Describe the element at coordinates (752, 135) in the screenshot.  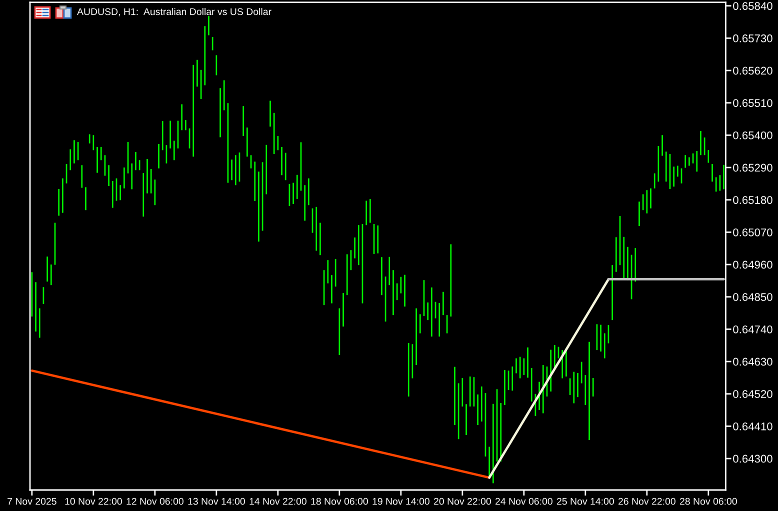
I see `y-tick-label: 0.65400` at that location.